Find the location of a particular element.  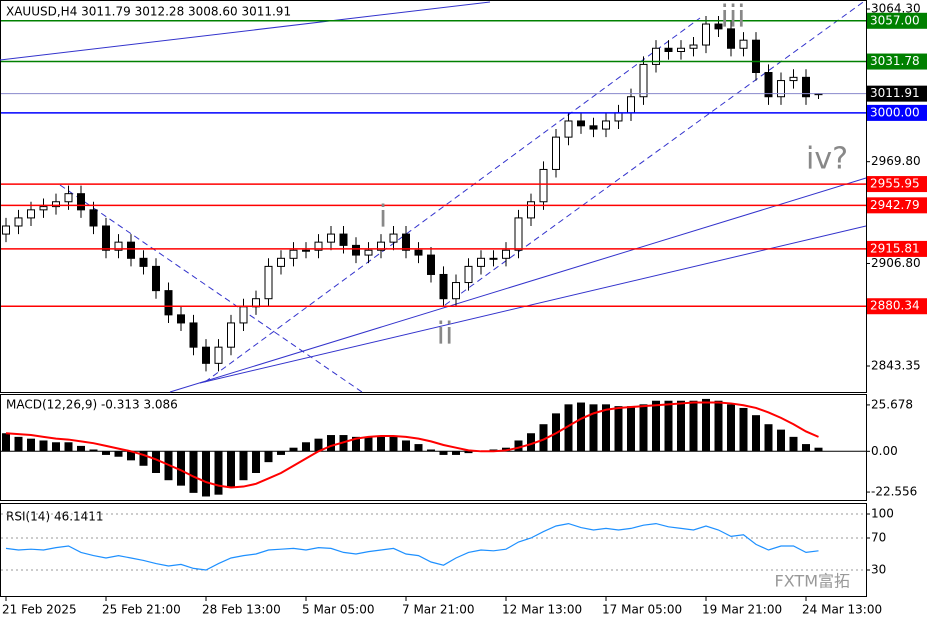

level-label: 2955.95 is located at coordinates (895, 184).